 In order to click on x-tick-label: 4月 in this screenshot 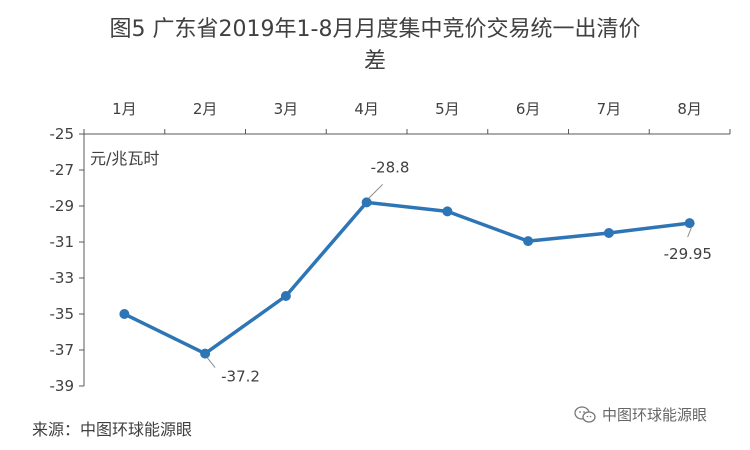, I will do `click(366, 109)`.